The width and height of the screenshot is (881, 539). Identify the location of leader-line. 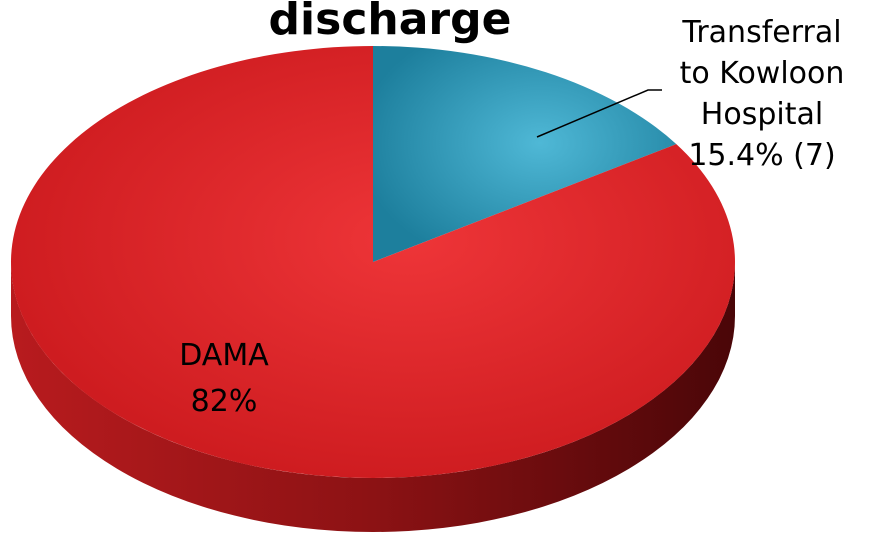
(599, 113).